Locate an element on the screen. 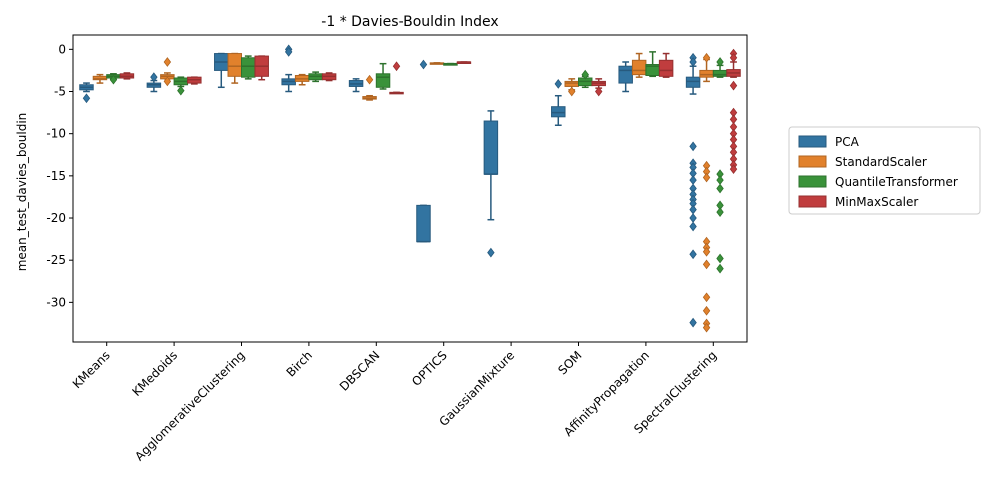 The height and width of the screenshot is (500, 1000). y-tick-label: 0 is located at coordinates (62, 49).